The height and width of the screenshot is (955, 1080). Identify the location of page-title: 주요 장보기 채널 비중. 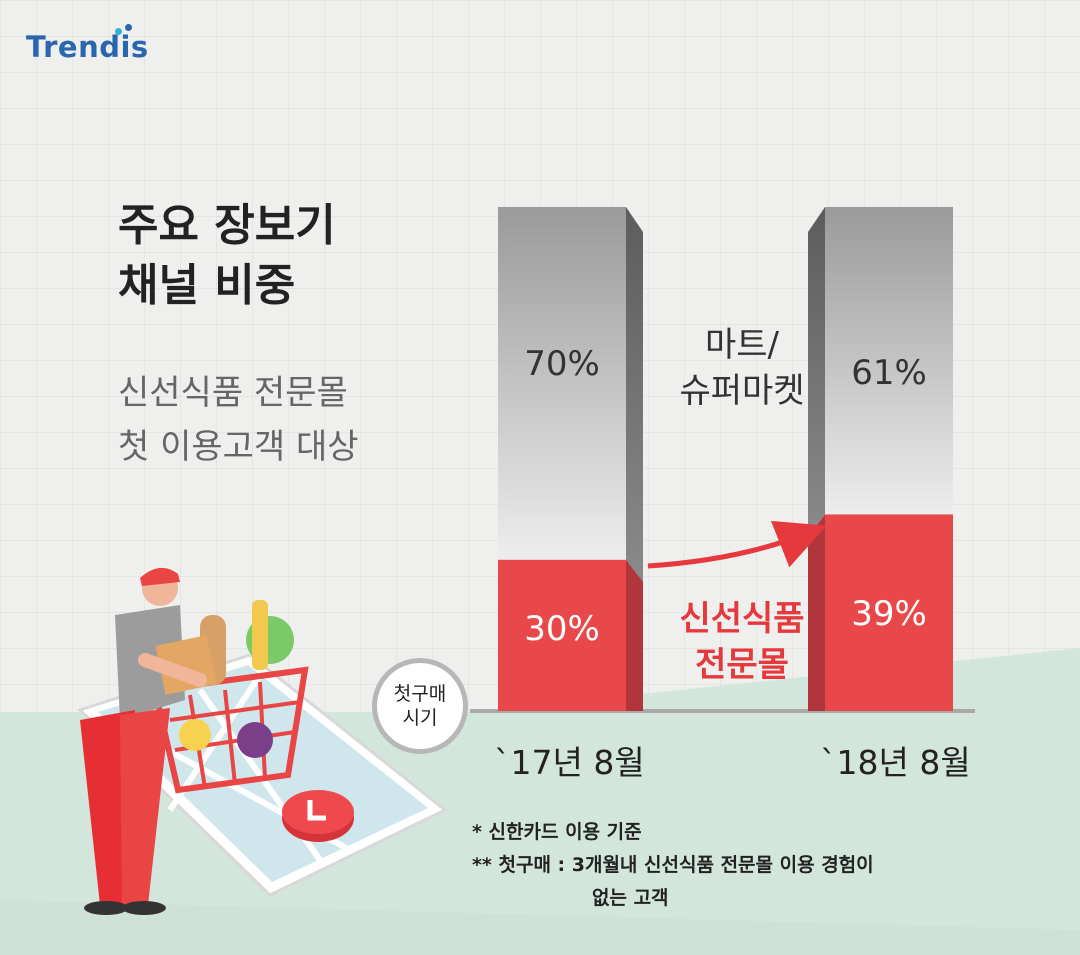
(227, 256).